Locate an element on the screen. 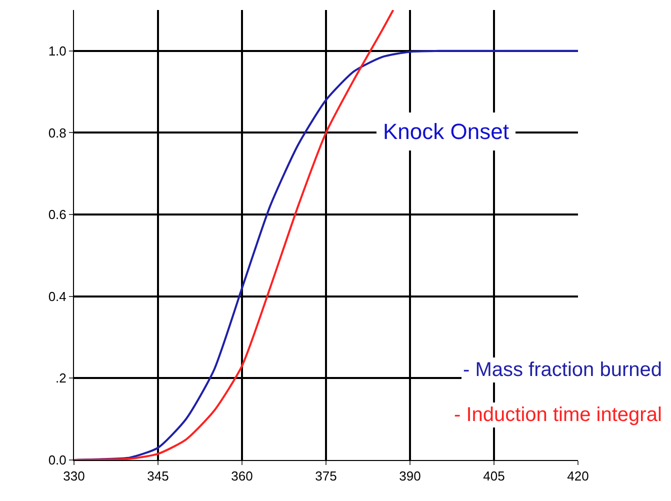 This screenshot has height=501, width=671. text: - Mass fraction burned is located at coordinates (562, 370).